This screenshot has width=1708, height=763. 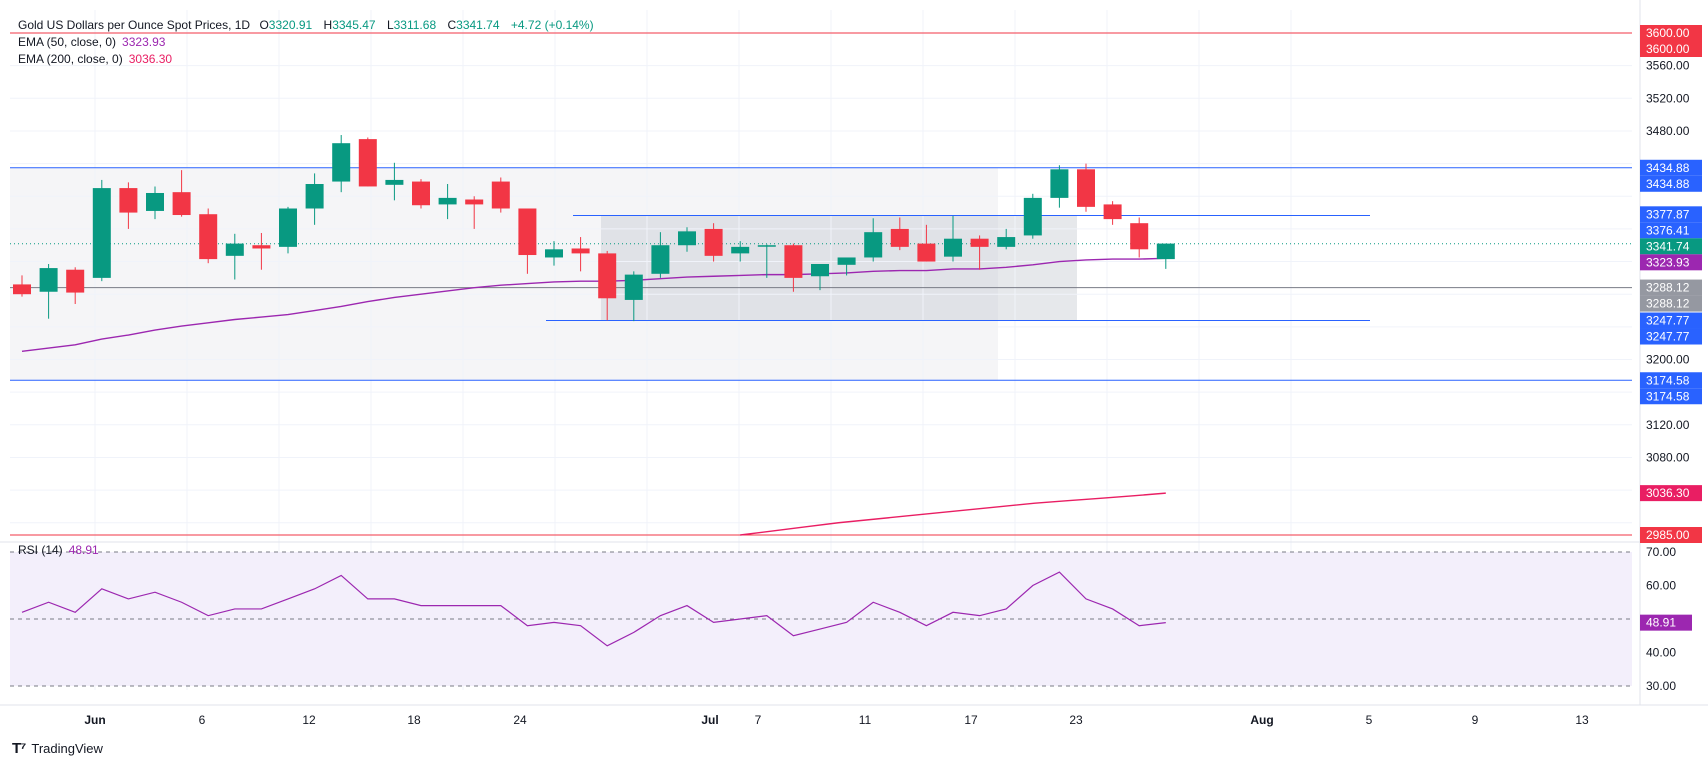 What do you see at coordinates (1668, 457) in the screenshot?
I see `price-axis-label: 3080.00` at bounding box center [1668, 457].